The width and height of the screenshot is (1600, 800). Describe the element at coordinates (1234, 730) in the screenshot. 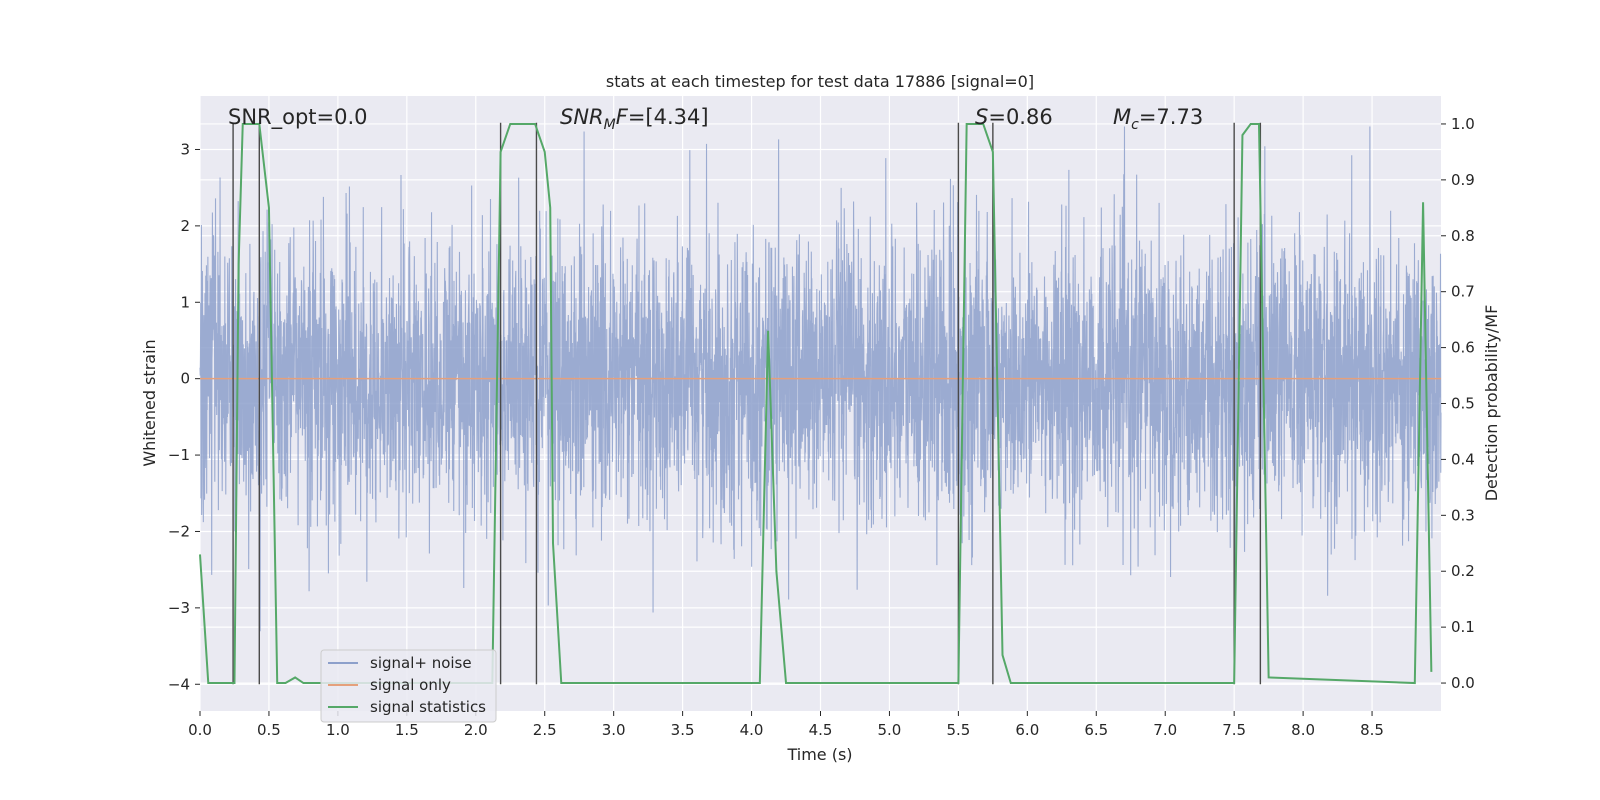

I see `x-tick-label: 7.5` at that location.